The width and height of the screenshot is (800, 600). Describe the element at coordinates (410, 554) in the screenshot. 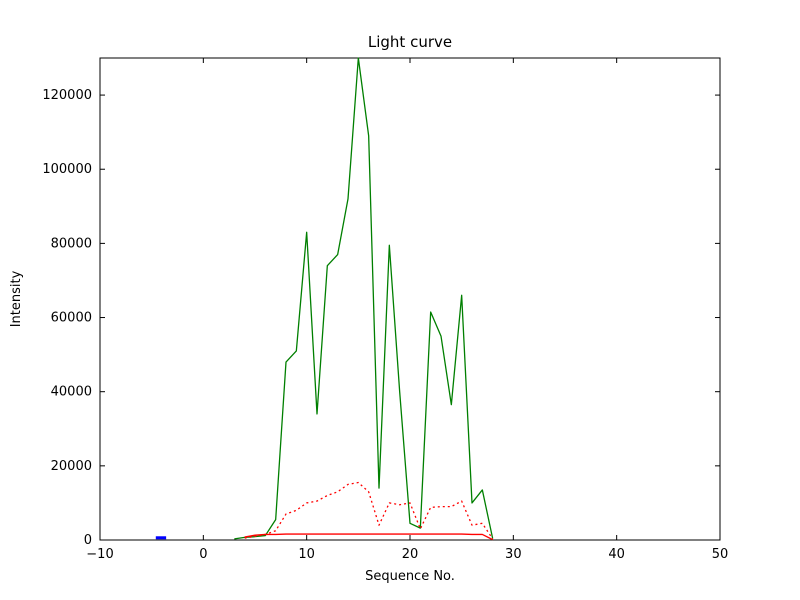

I see `x-tick-label: 20` at that location.